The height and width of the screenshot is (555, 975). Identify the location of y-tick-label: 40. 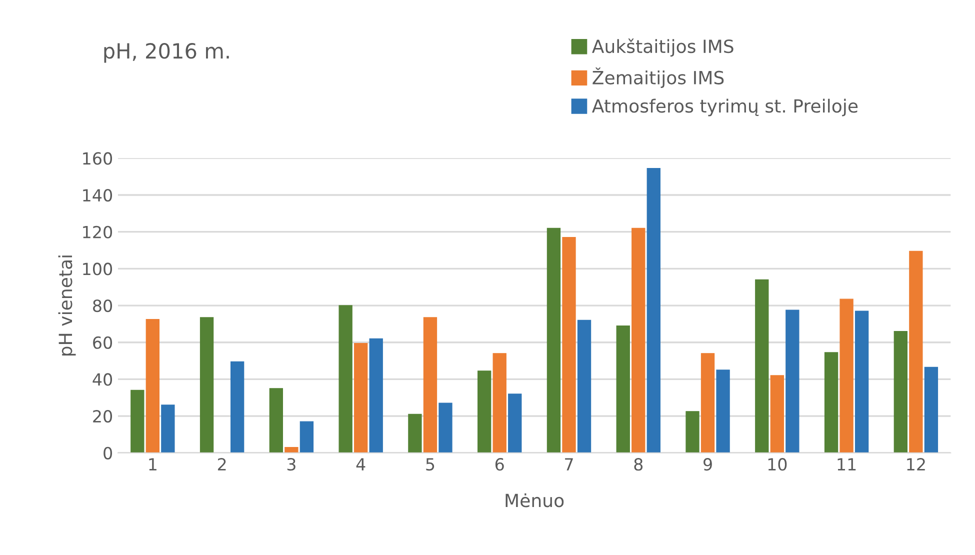
(102, 379).